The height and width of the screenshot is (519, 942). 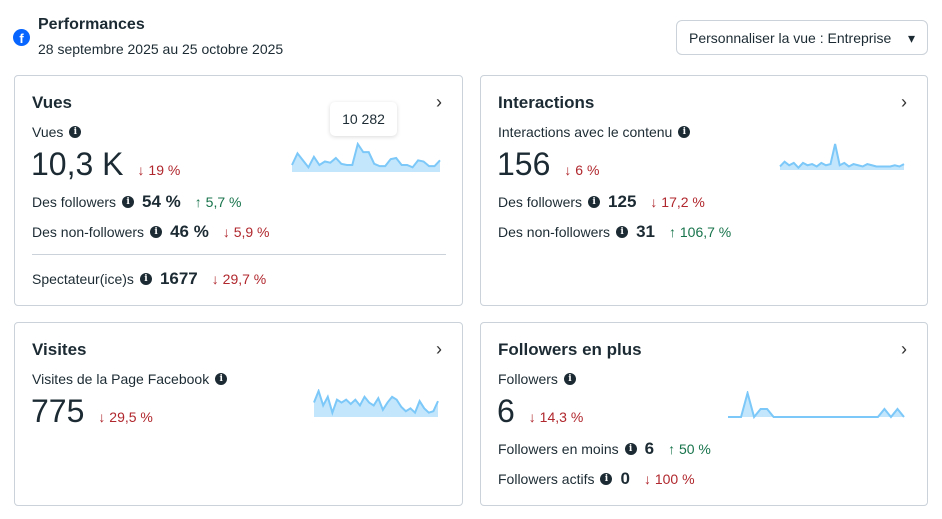 I want to click on metric-change: ↓ 6 %, so click(x=582, y=170).